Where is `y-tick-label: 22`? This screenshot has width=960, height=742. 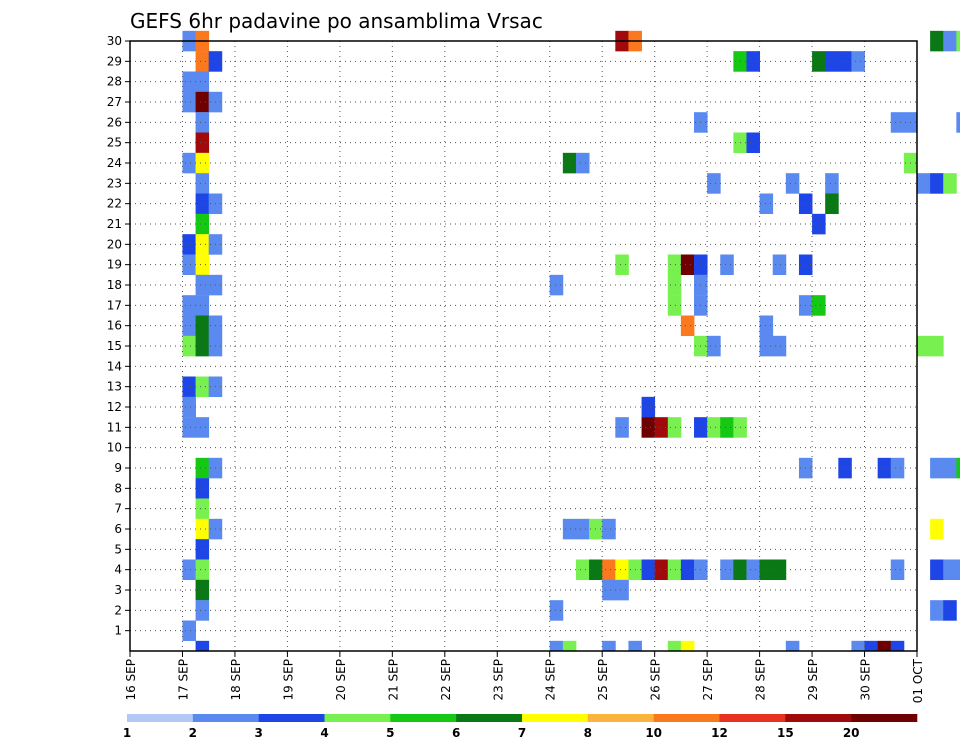 y-tick-label: 22 is located at coordinates (114, 204).